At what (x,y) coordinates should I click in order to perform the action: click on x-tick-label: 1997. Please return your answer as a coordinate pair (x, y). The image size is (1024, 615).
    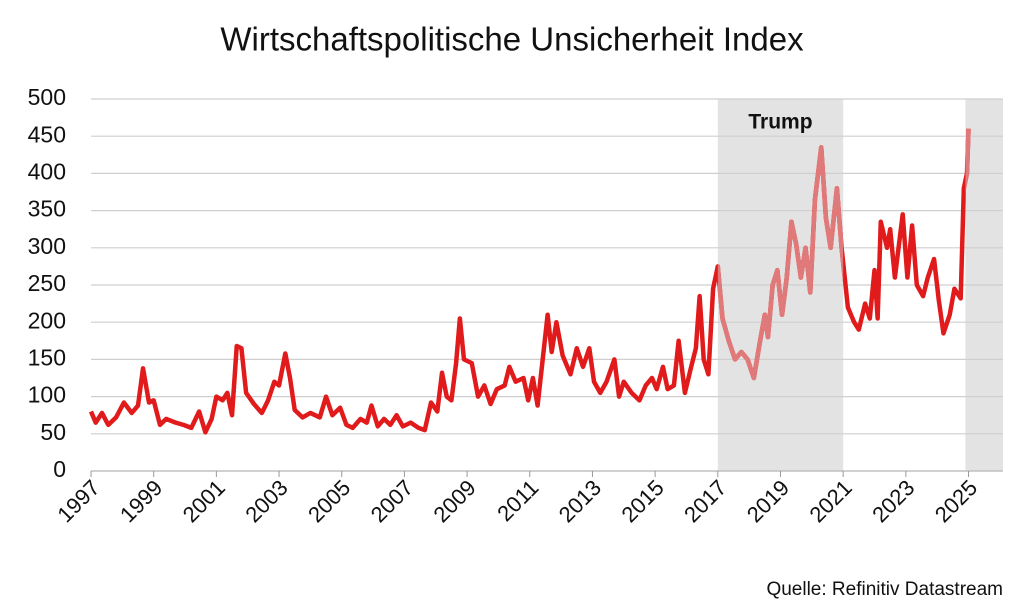
    Looking at the image, I should click on (78, 501).